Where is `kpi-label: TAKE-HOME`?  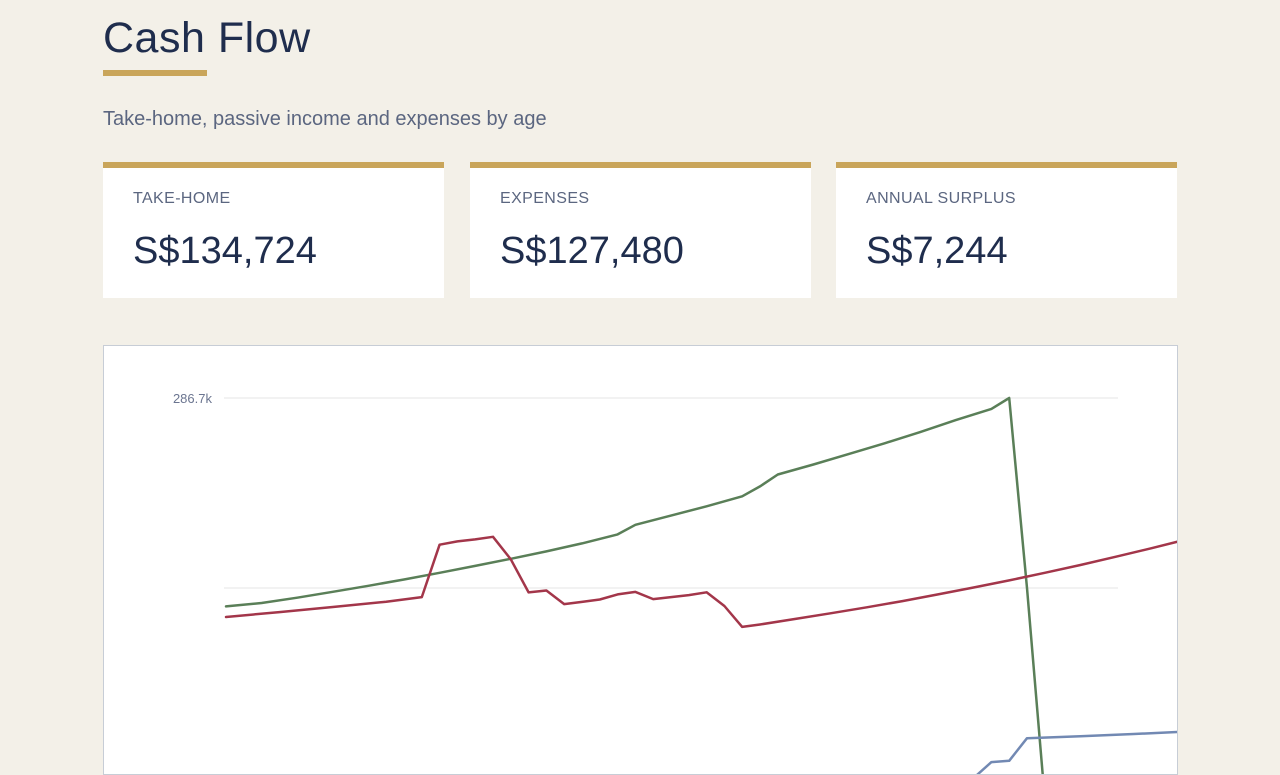
kpi-label: TAKE-HOME is located at coordinates (182, 198).